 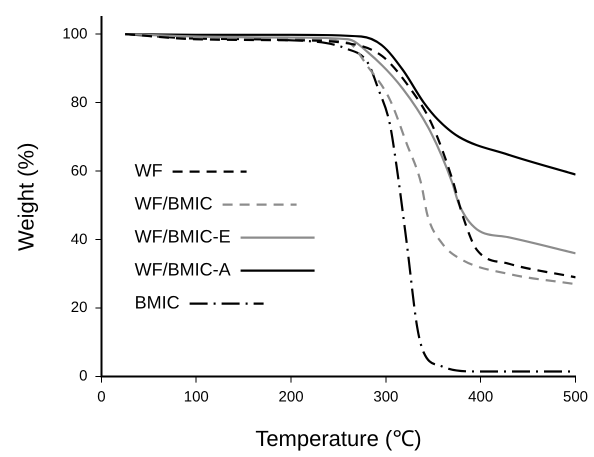 I want to click on y-tick-label: 80, so click(x=79, y=102).